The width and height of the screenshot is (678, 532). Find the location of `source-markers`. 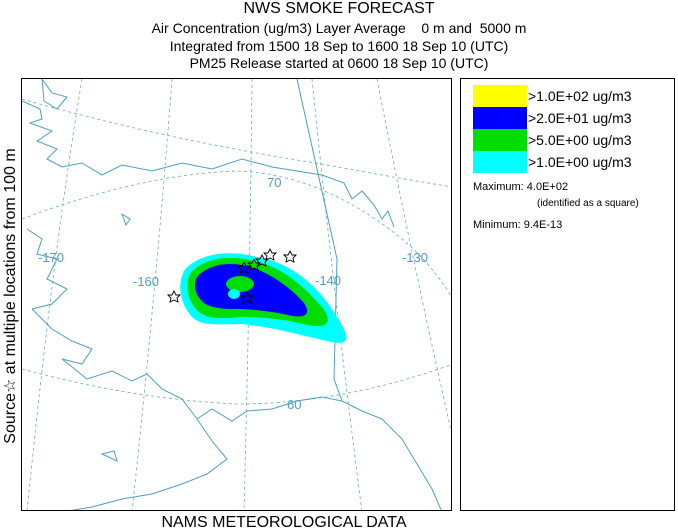

source-markers is located at coordinates (232, 275).